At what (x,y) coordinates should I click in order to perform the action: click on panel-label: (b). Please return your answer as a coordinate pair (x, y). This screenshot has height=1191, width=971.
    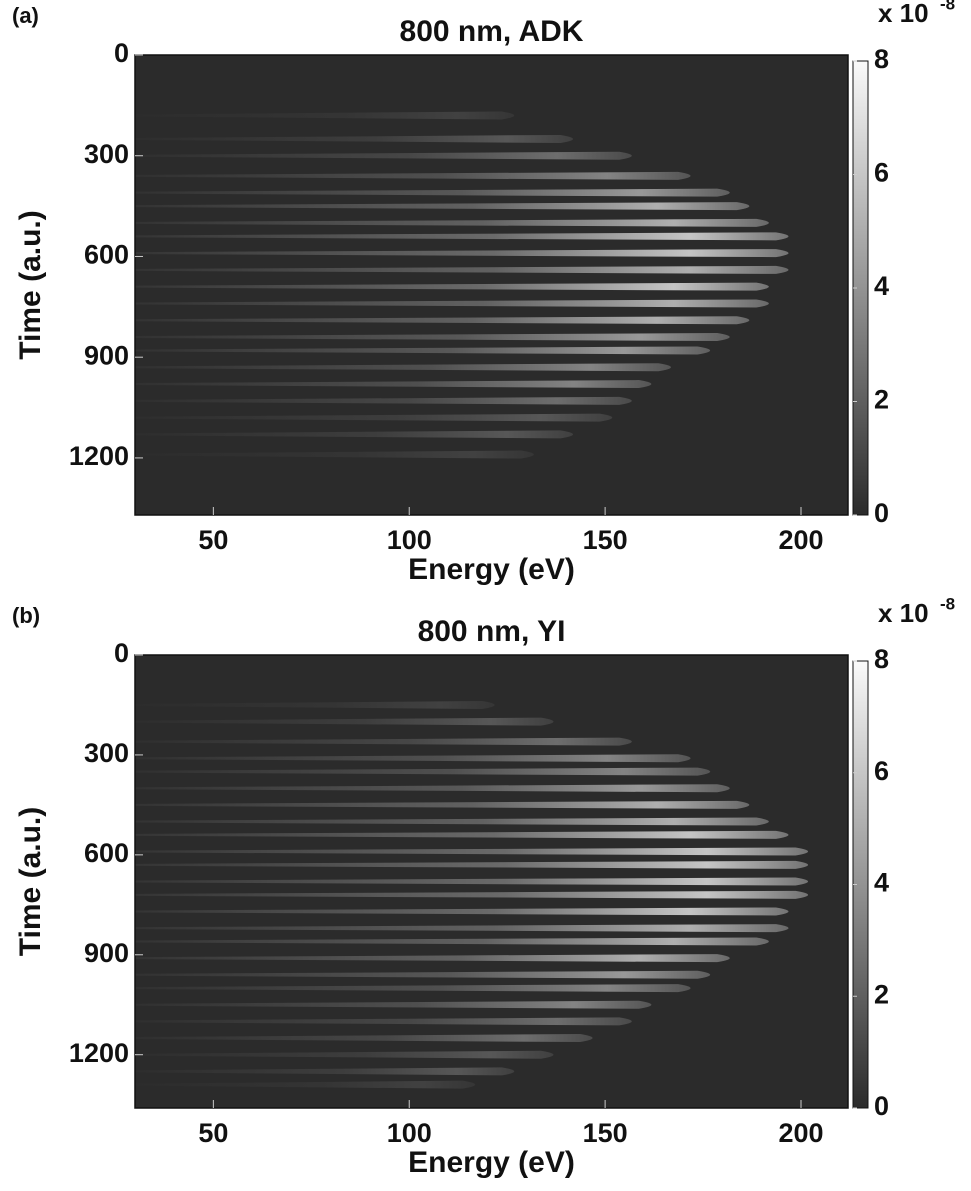
    Looking at the image, I should click on (26, 615).